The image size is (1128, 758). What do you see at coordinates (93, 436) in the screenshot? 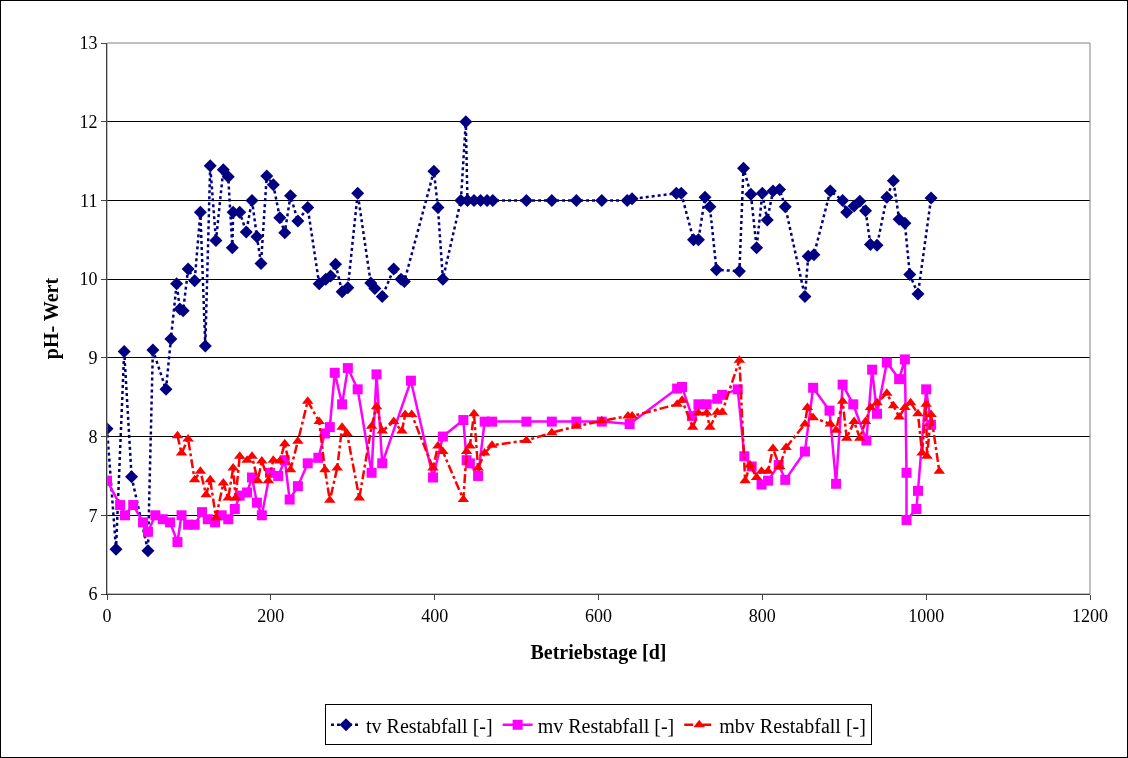
I see `y-tick-label: 8` at bounding box center [93, 436].